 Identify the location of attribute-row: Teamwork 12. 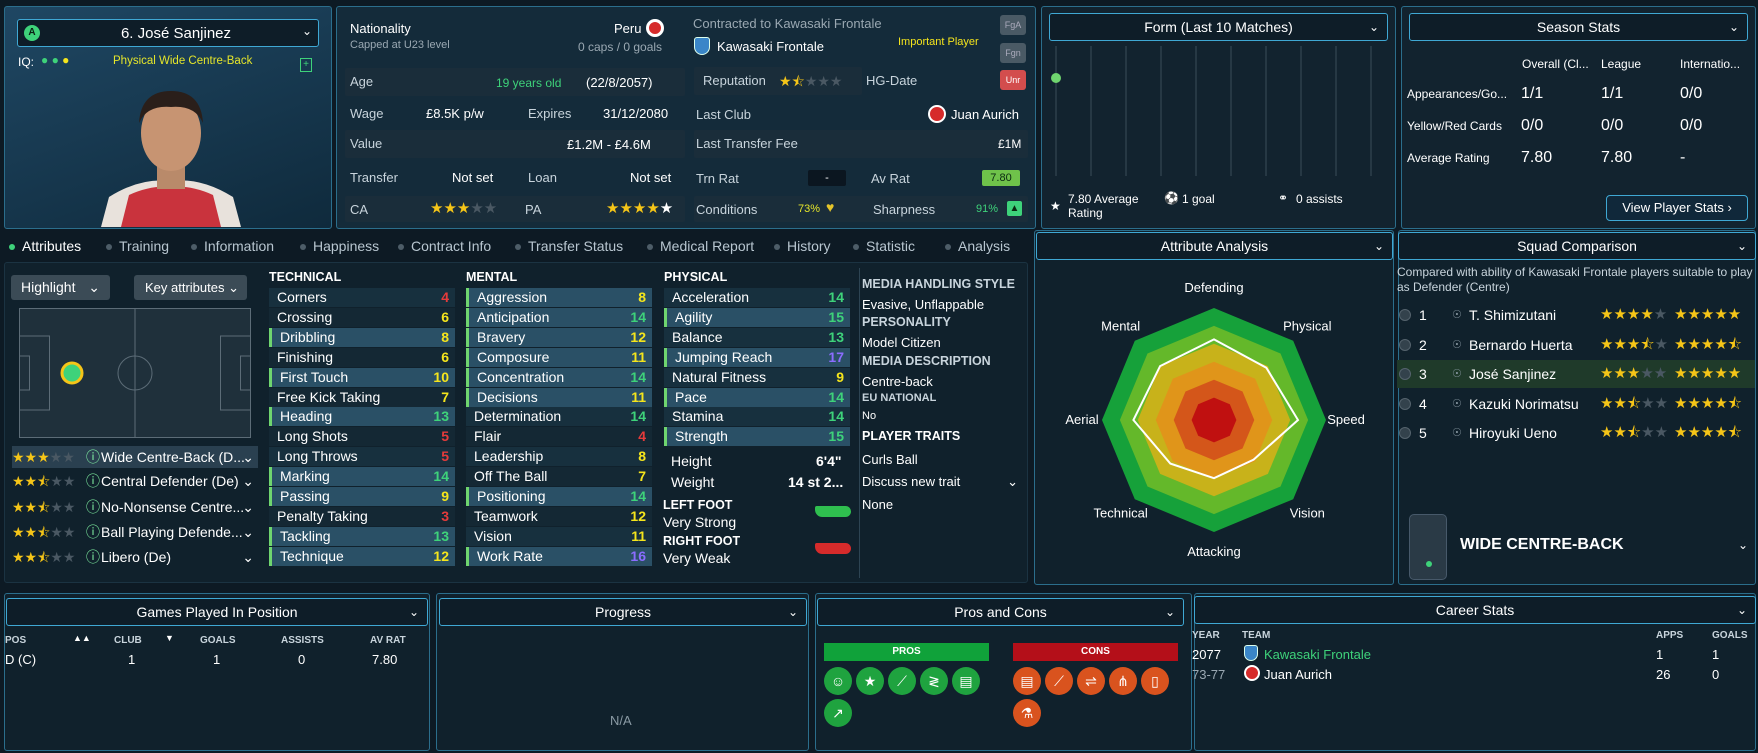
(559, 516).